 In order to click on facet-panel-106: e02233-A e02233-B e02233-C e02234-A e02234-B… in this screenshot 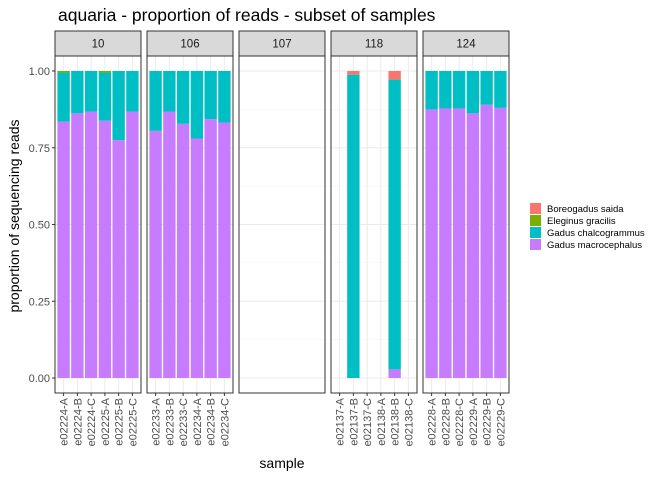, I will do `click(190, 238)`.